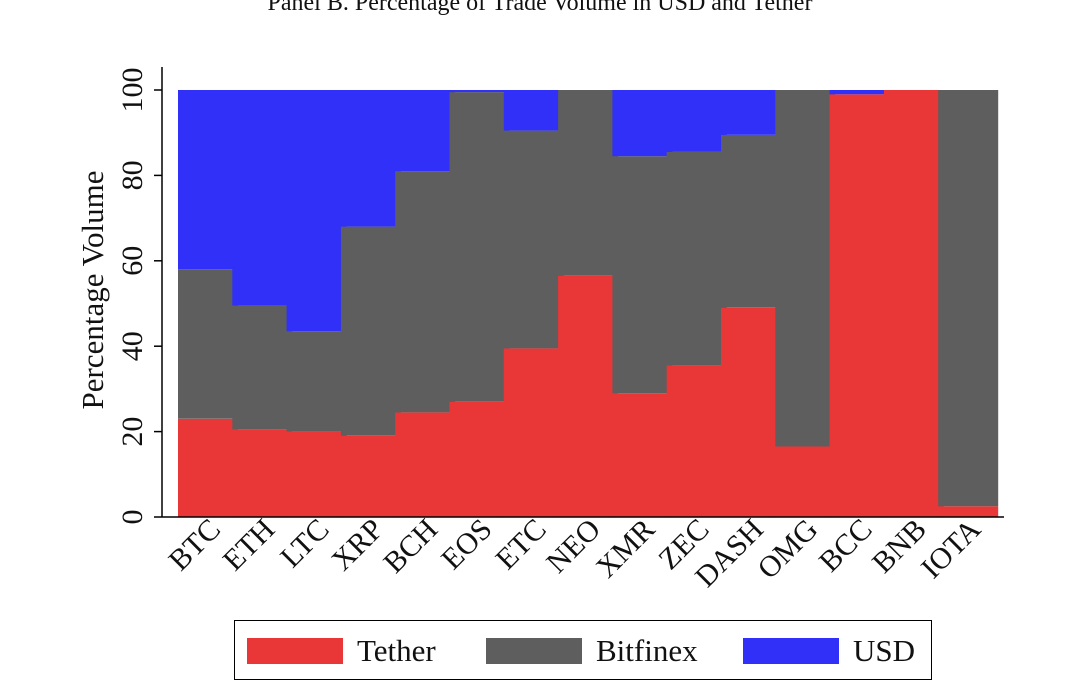 The height and width of the screenshot is (680, 1080). Describe the element at coordinates (316, 381) in the screenshot. I see `bar-bitfinex-ltc` at that location.